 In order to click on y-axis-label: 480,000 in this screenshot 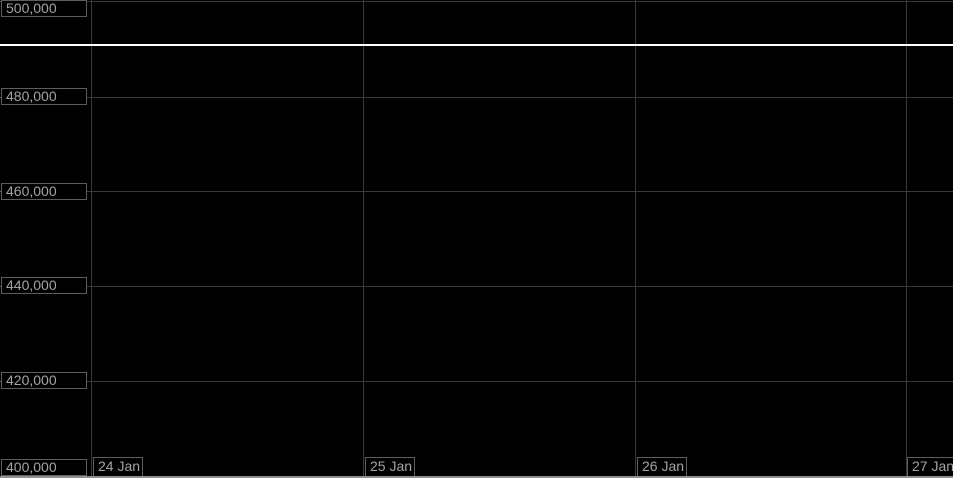, I will do `click(44, 96)`.